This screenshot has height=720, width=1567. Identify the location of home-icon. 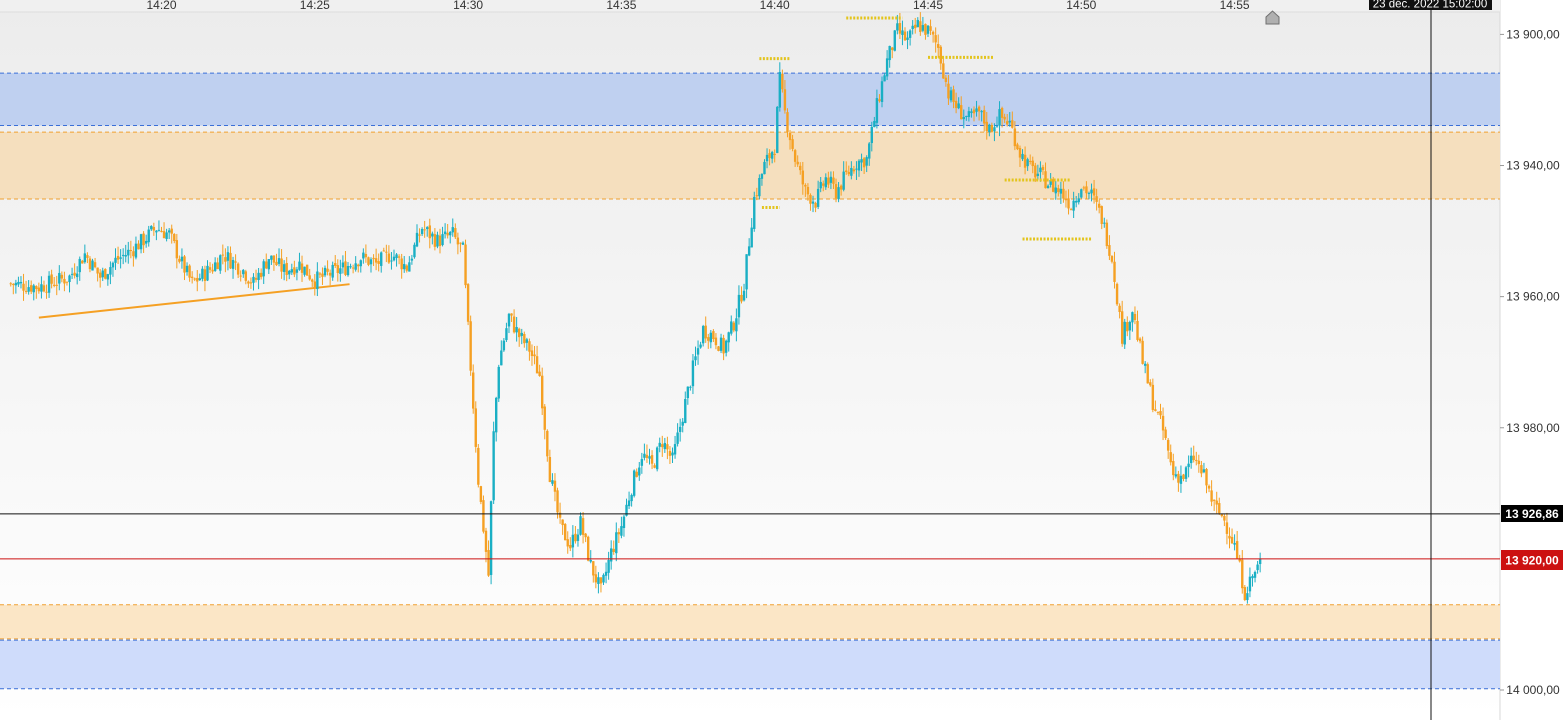
(1272, 17).